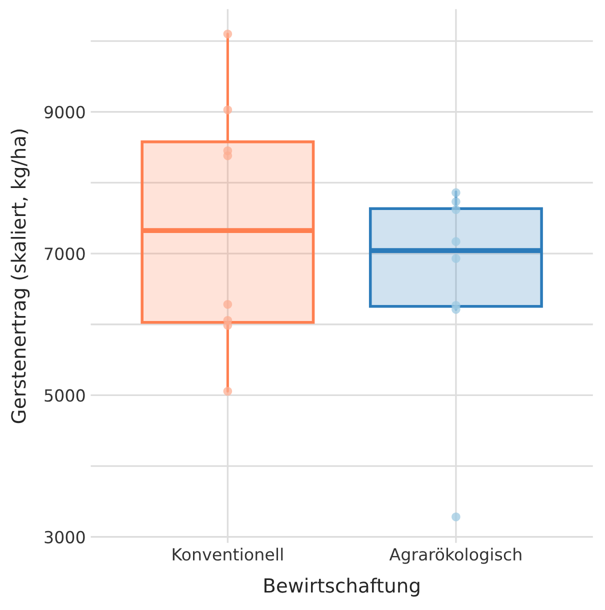 The height and width of the screenshot is (610, 605). I want to click on y-tick-label: 7000, so click(64, 253).